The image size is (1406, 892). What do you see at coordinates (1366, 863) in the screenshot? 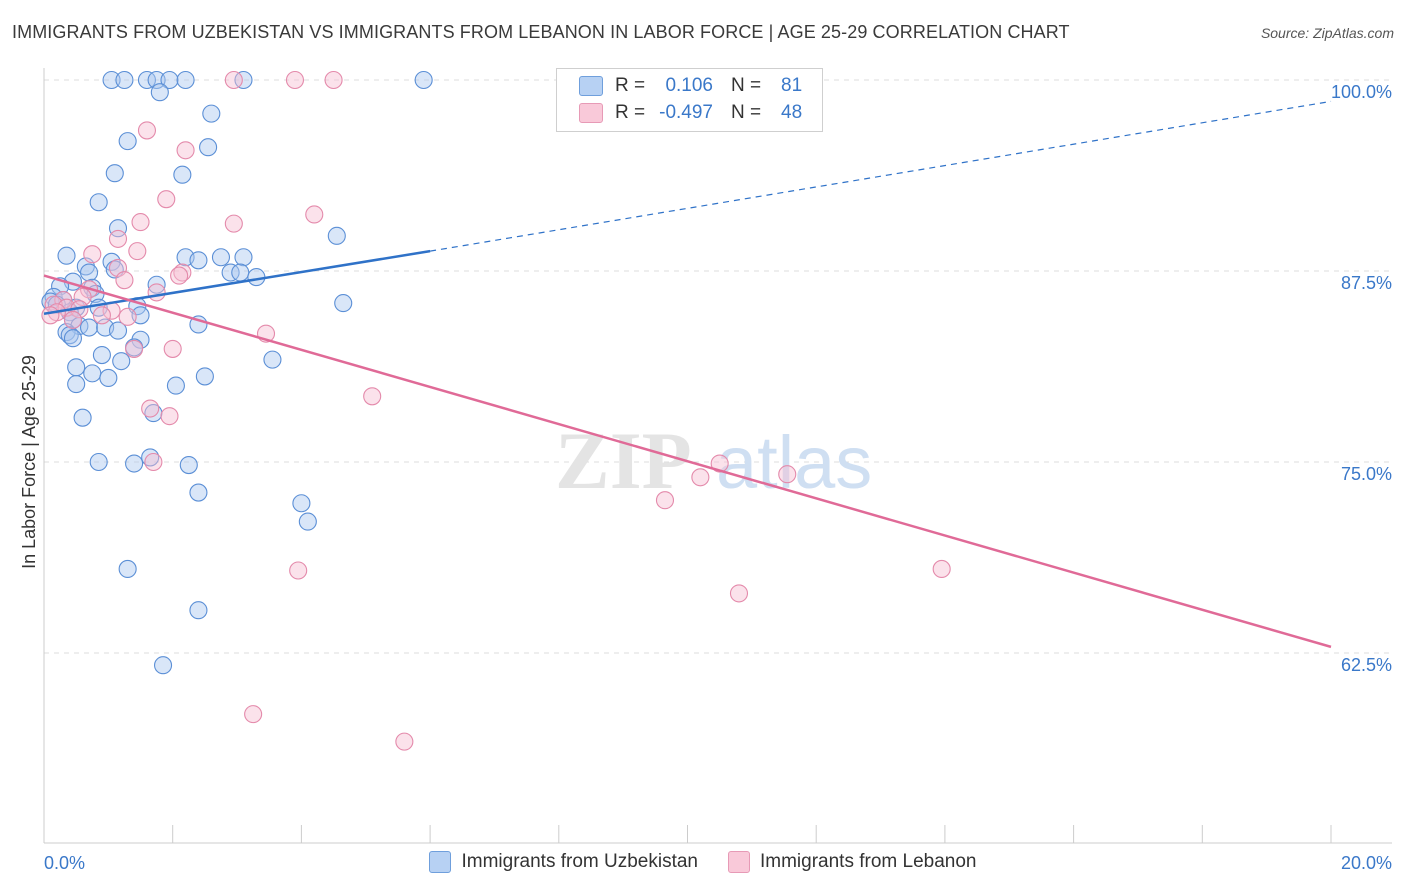
I see `x-tick-label: 20.0%` at bounding box center [1366, 863].